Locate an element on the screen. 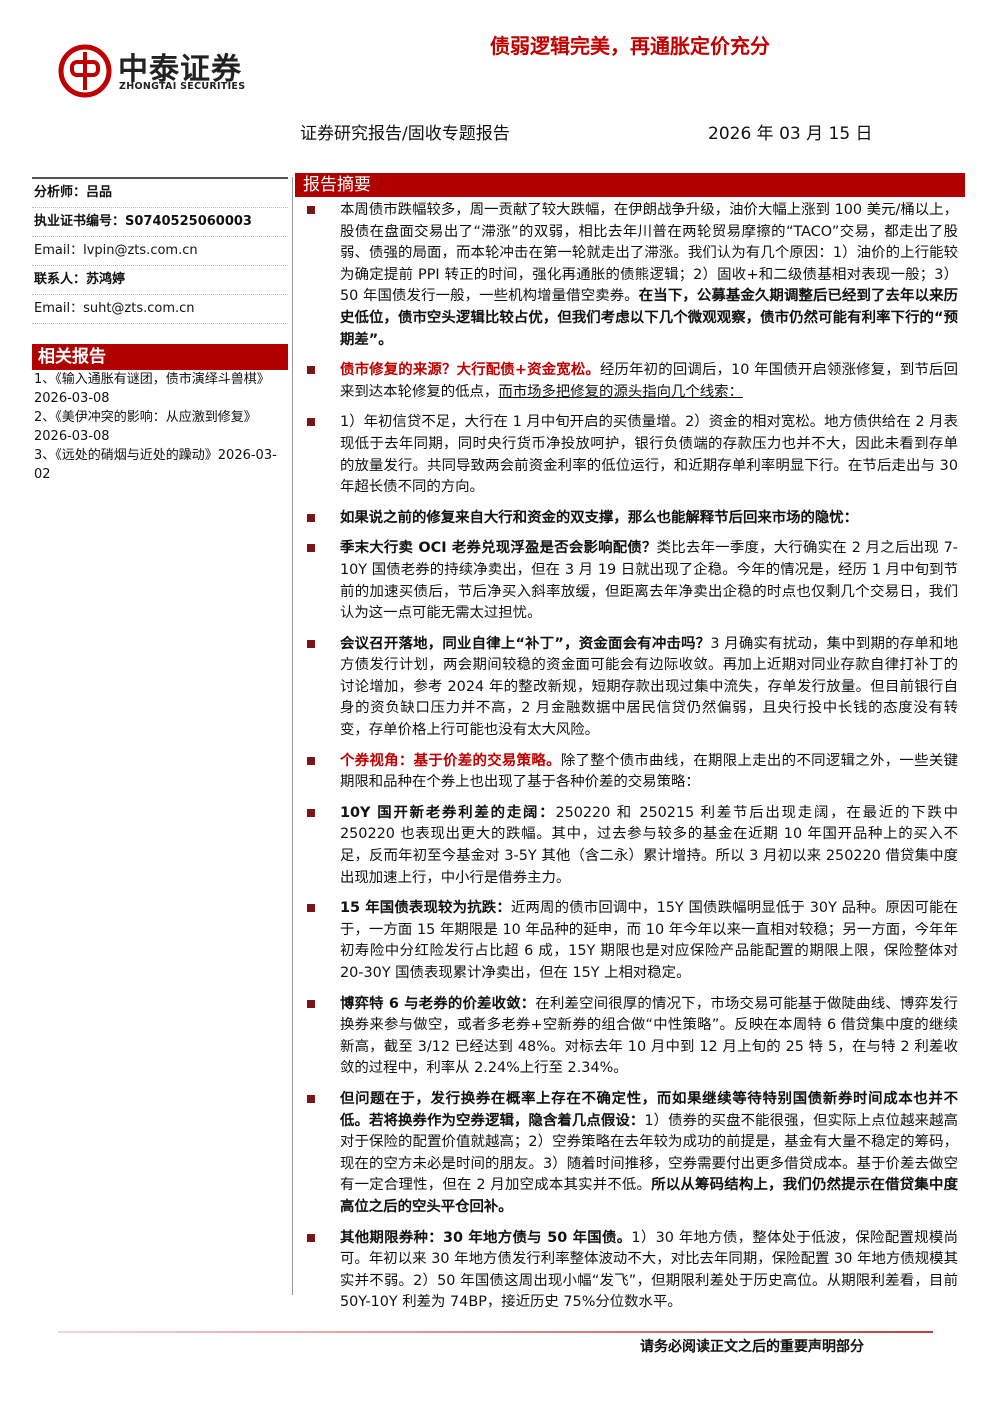  related-report: 1、《输入通胀有谜团，债市演绎斗兽棋》2026-03-08 is located at coordinates (152, 389).